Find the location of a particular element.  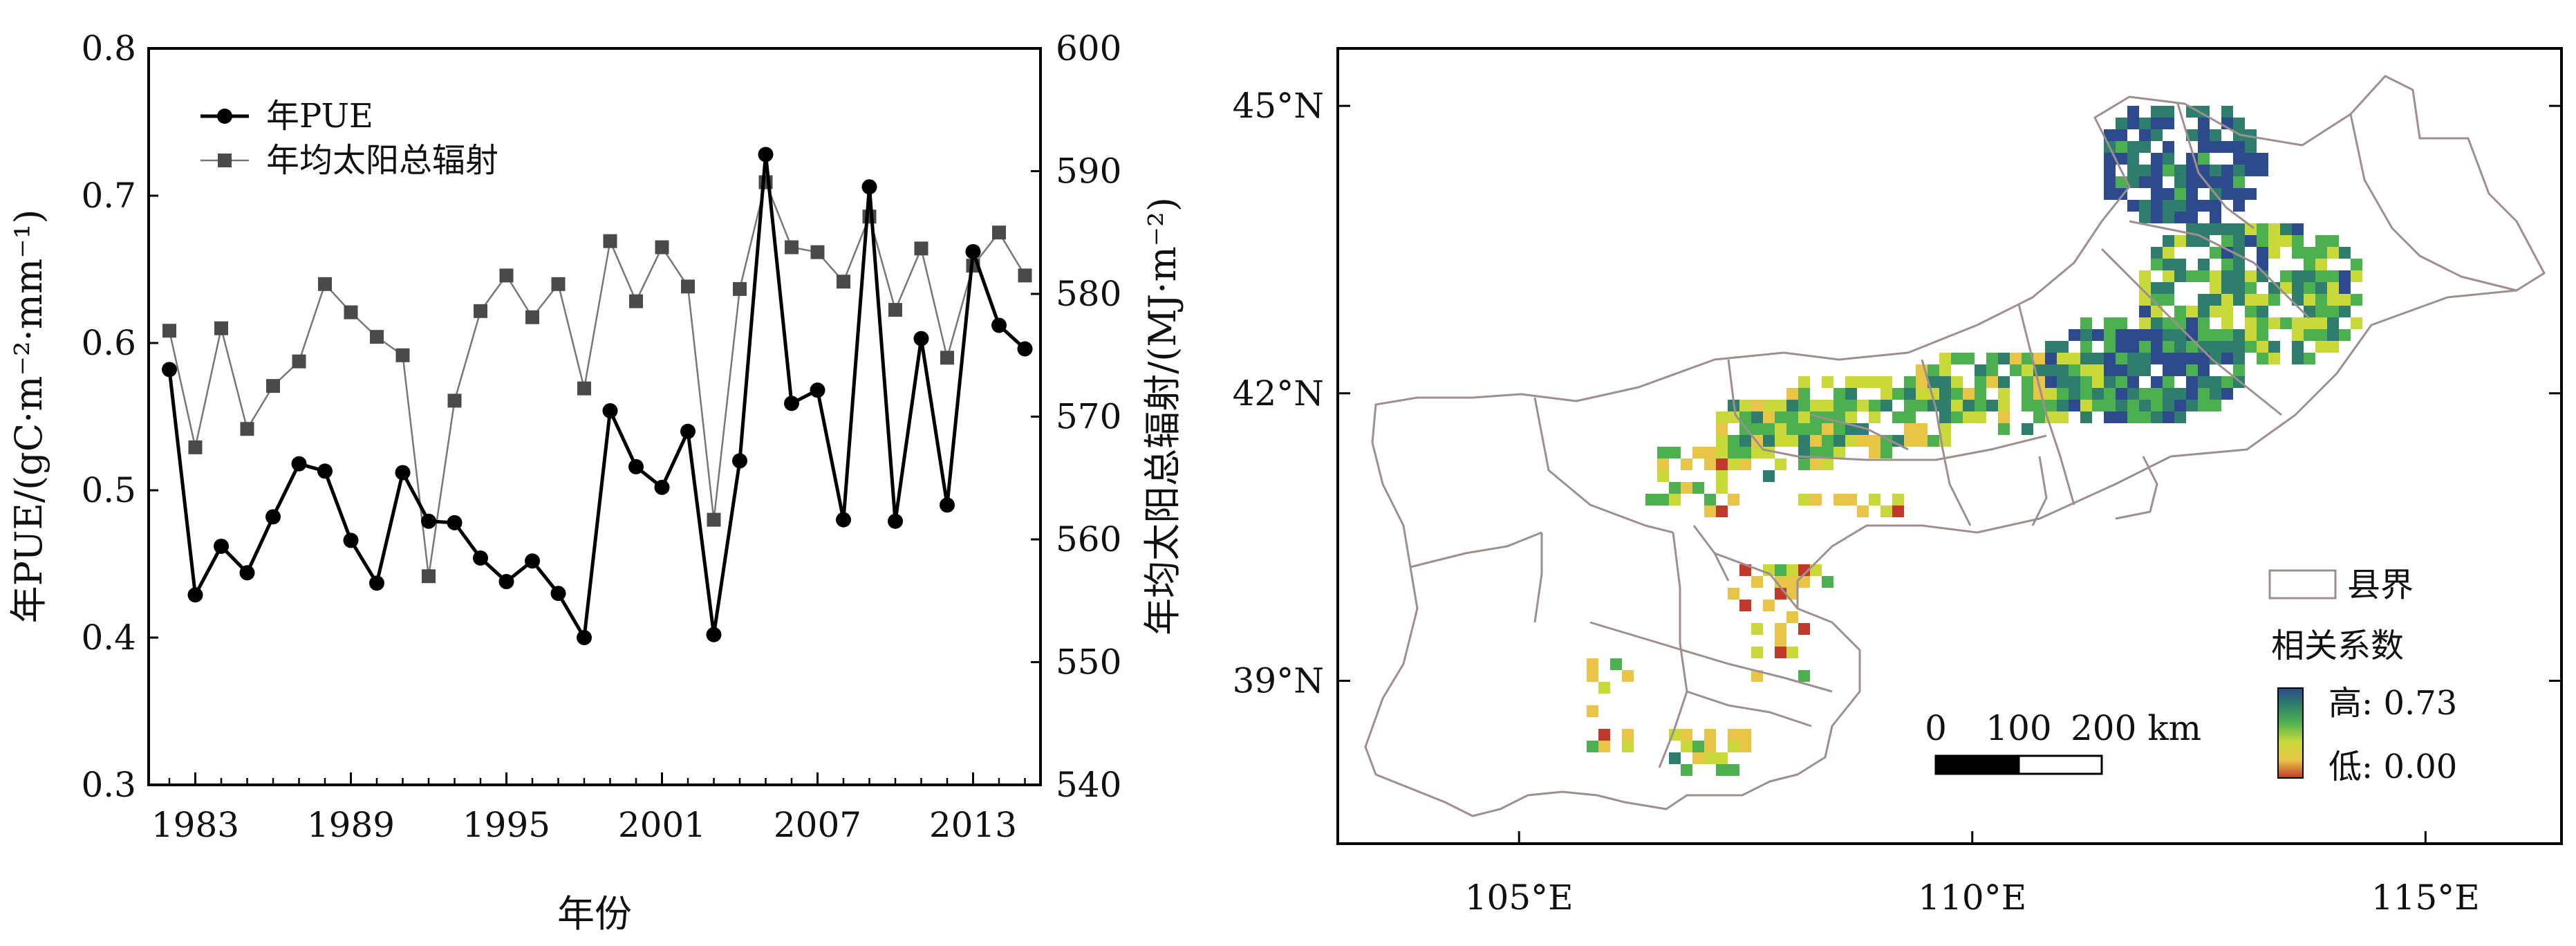

right-tick-label: 540 is located at coordinates (1088, 785).